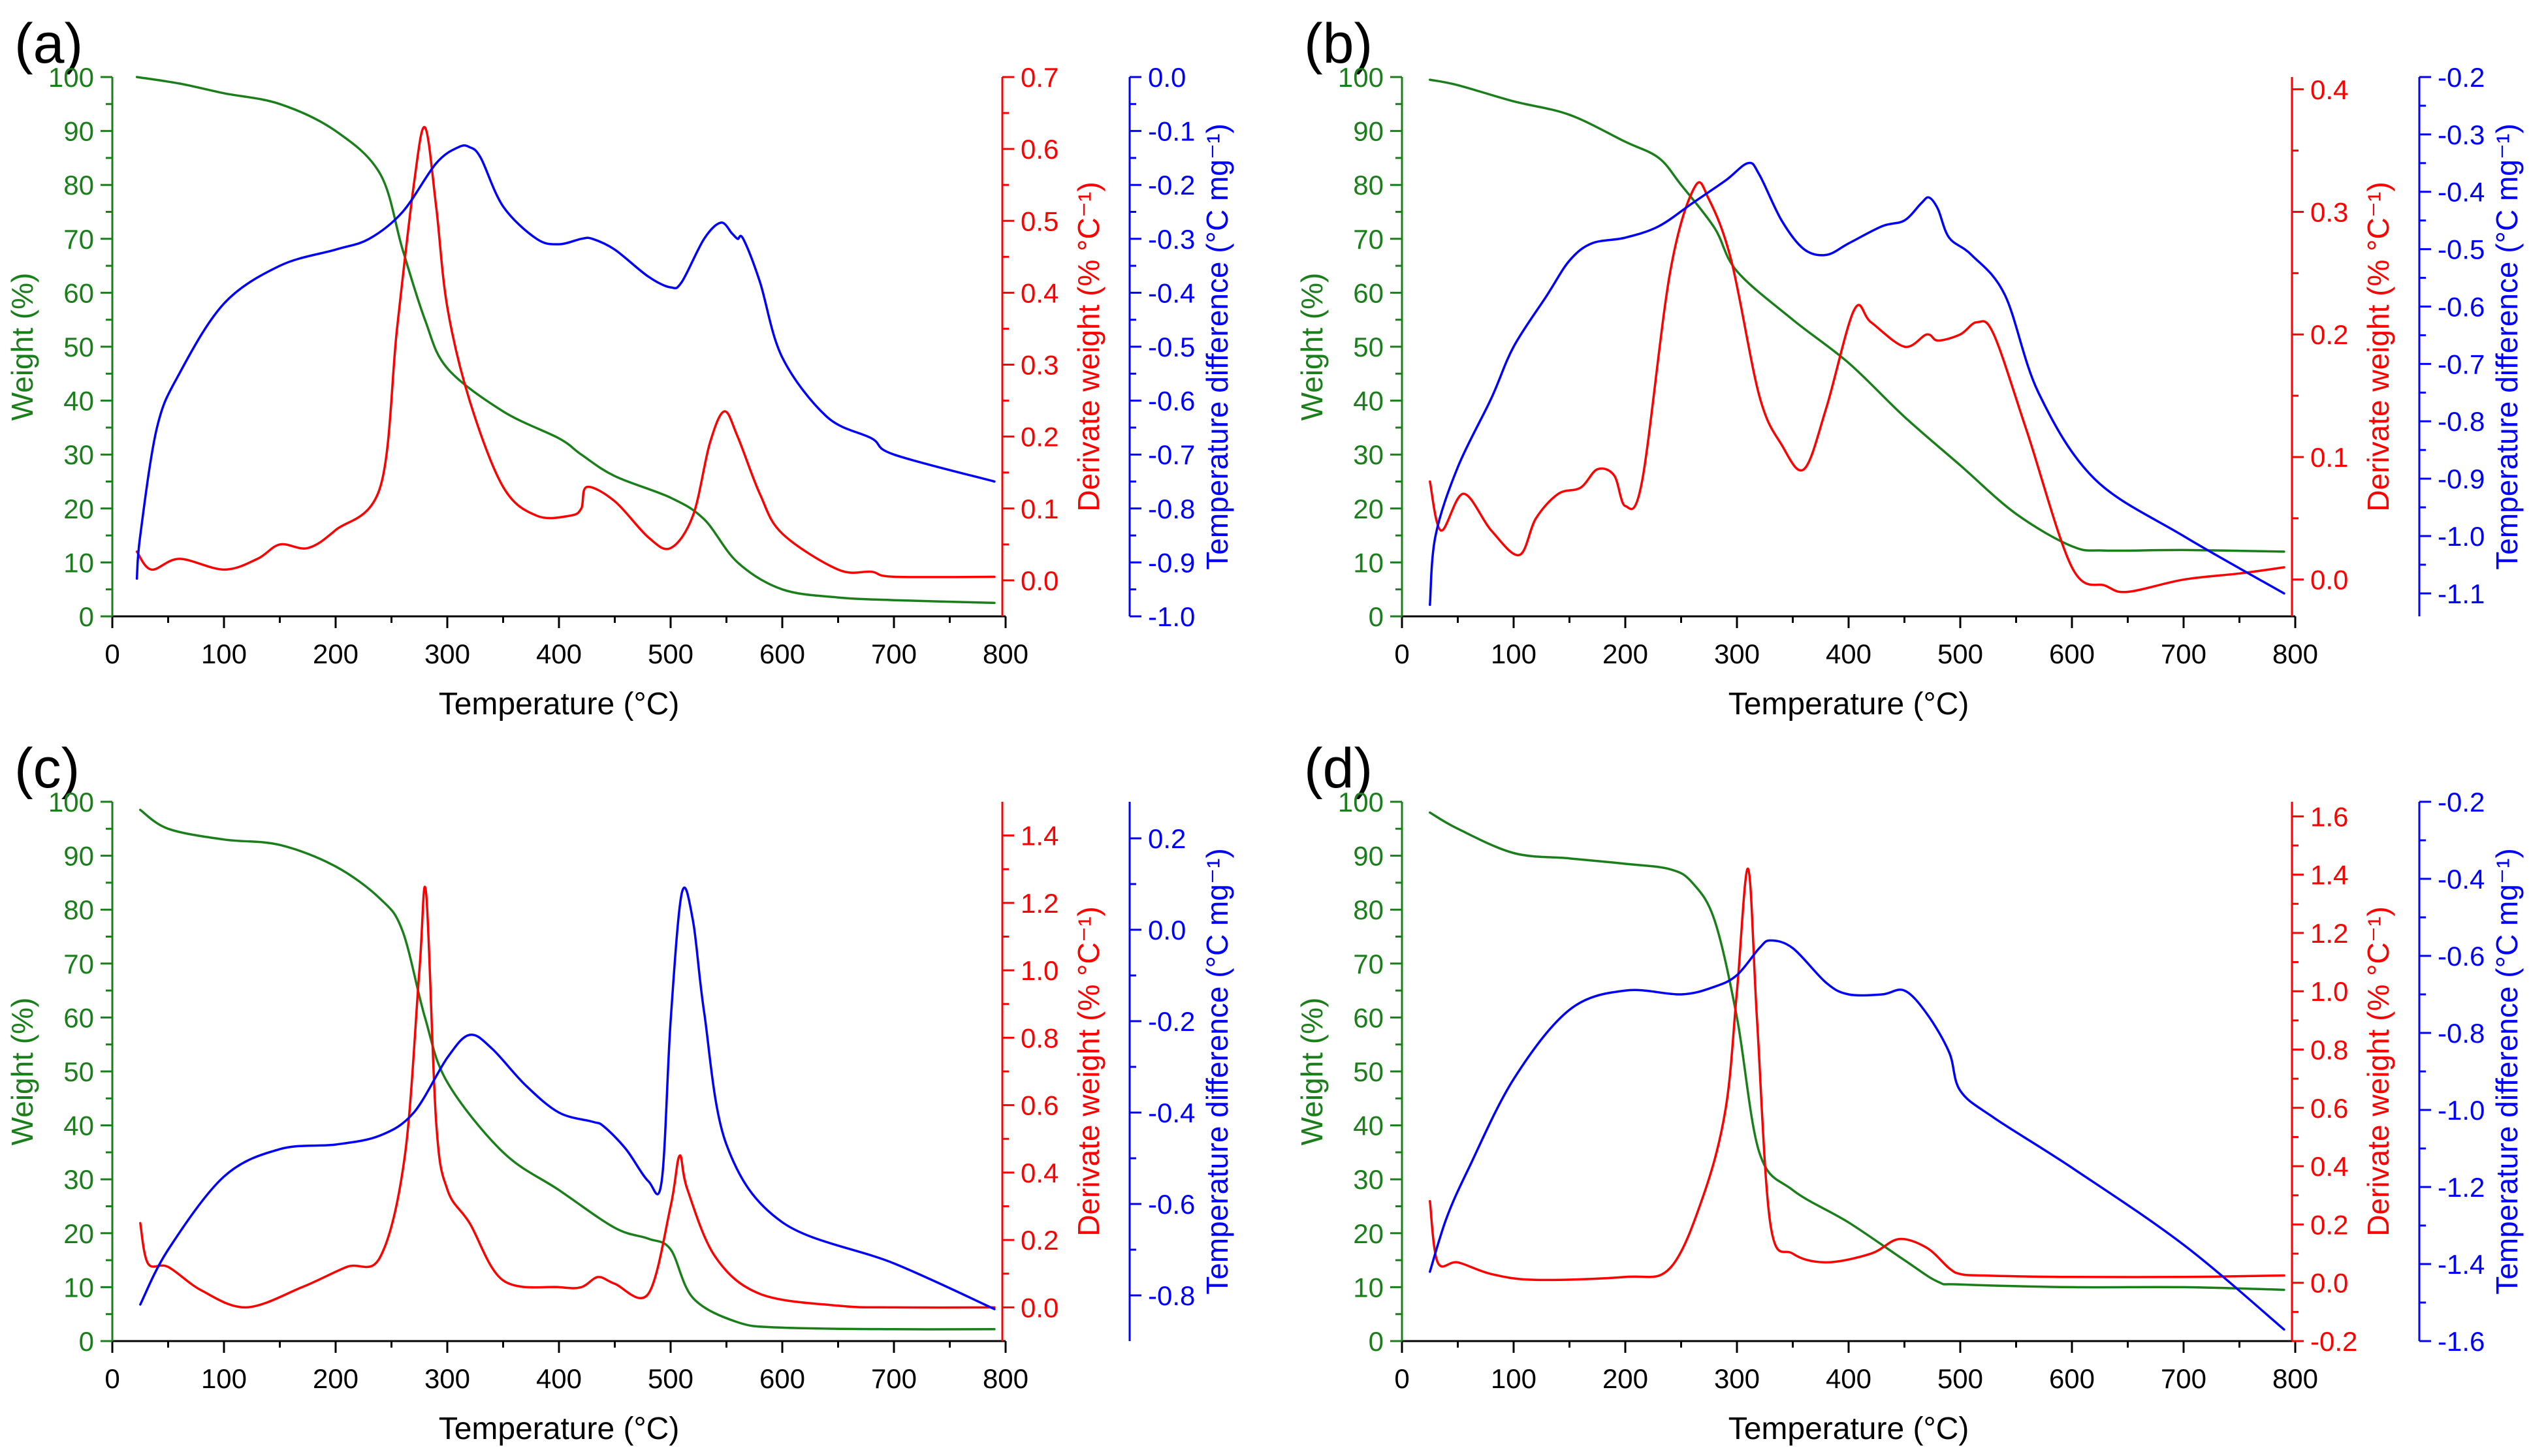 The image size is (2546, 1456). Describe the element at coordinates (2461, 78) in the screenshot. I see `y3-tick-label: -0.2` at that location.